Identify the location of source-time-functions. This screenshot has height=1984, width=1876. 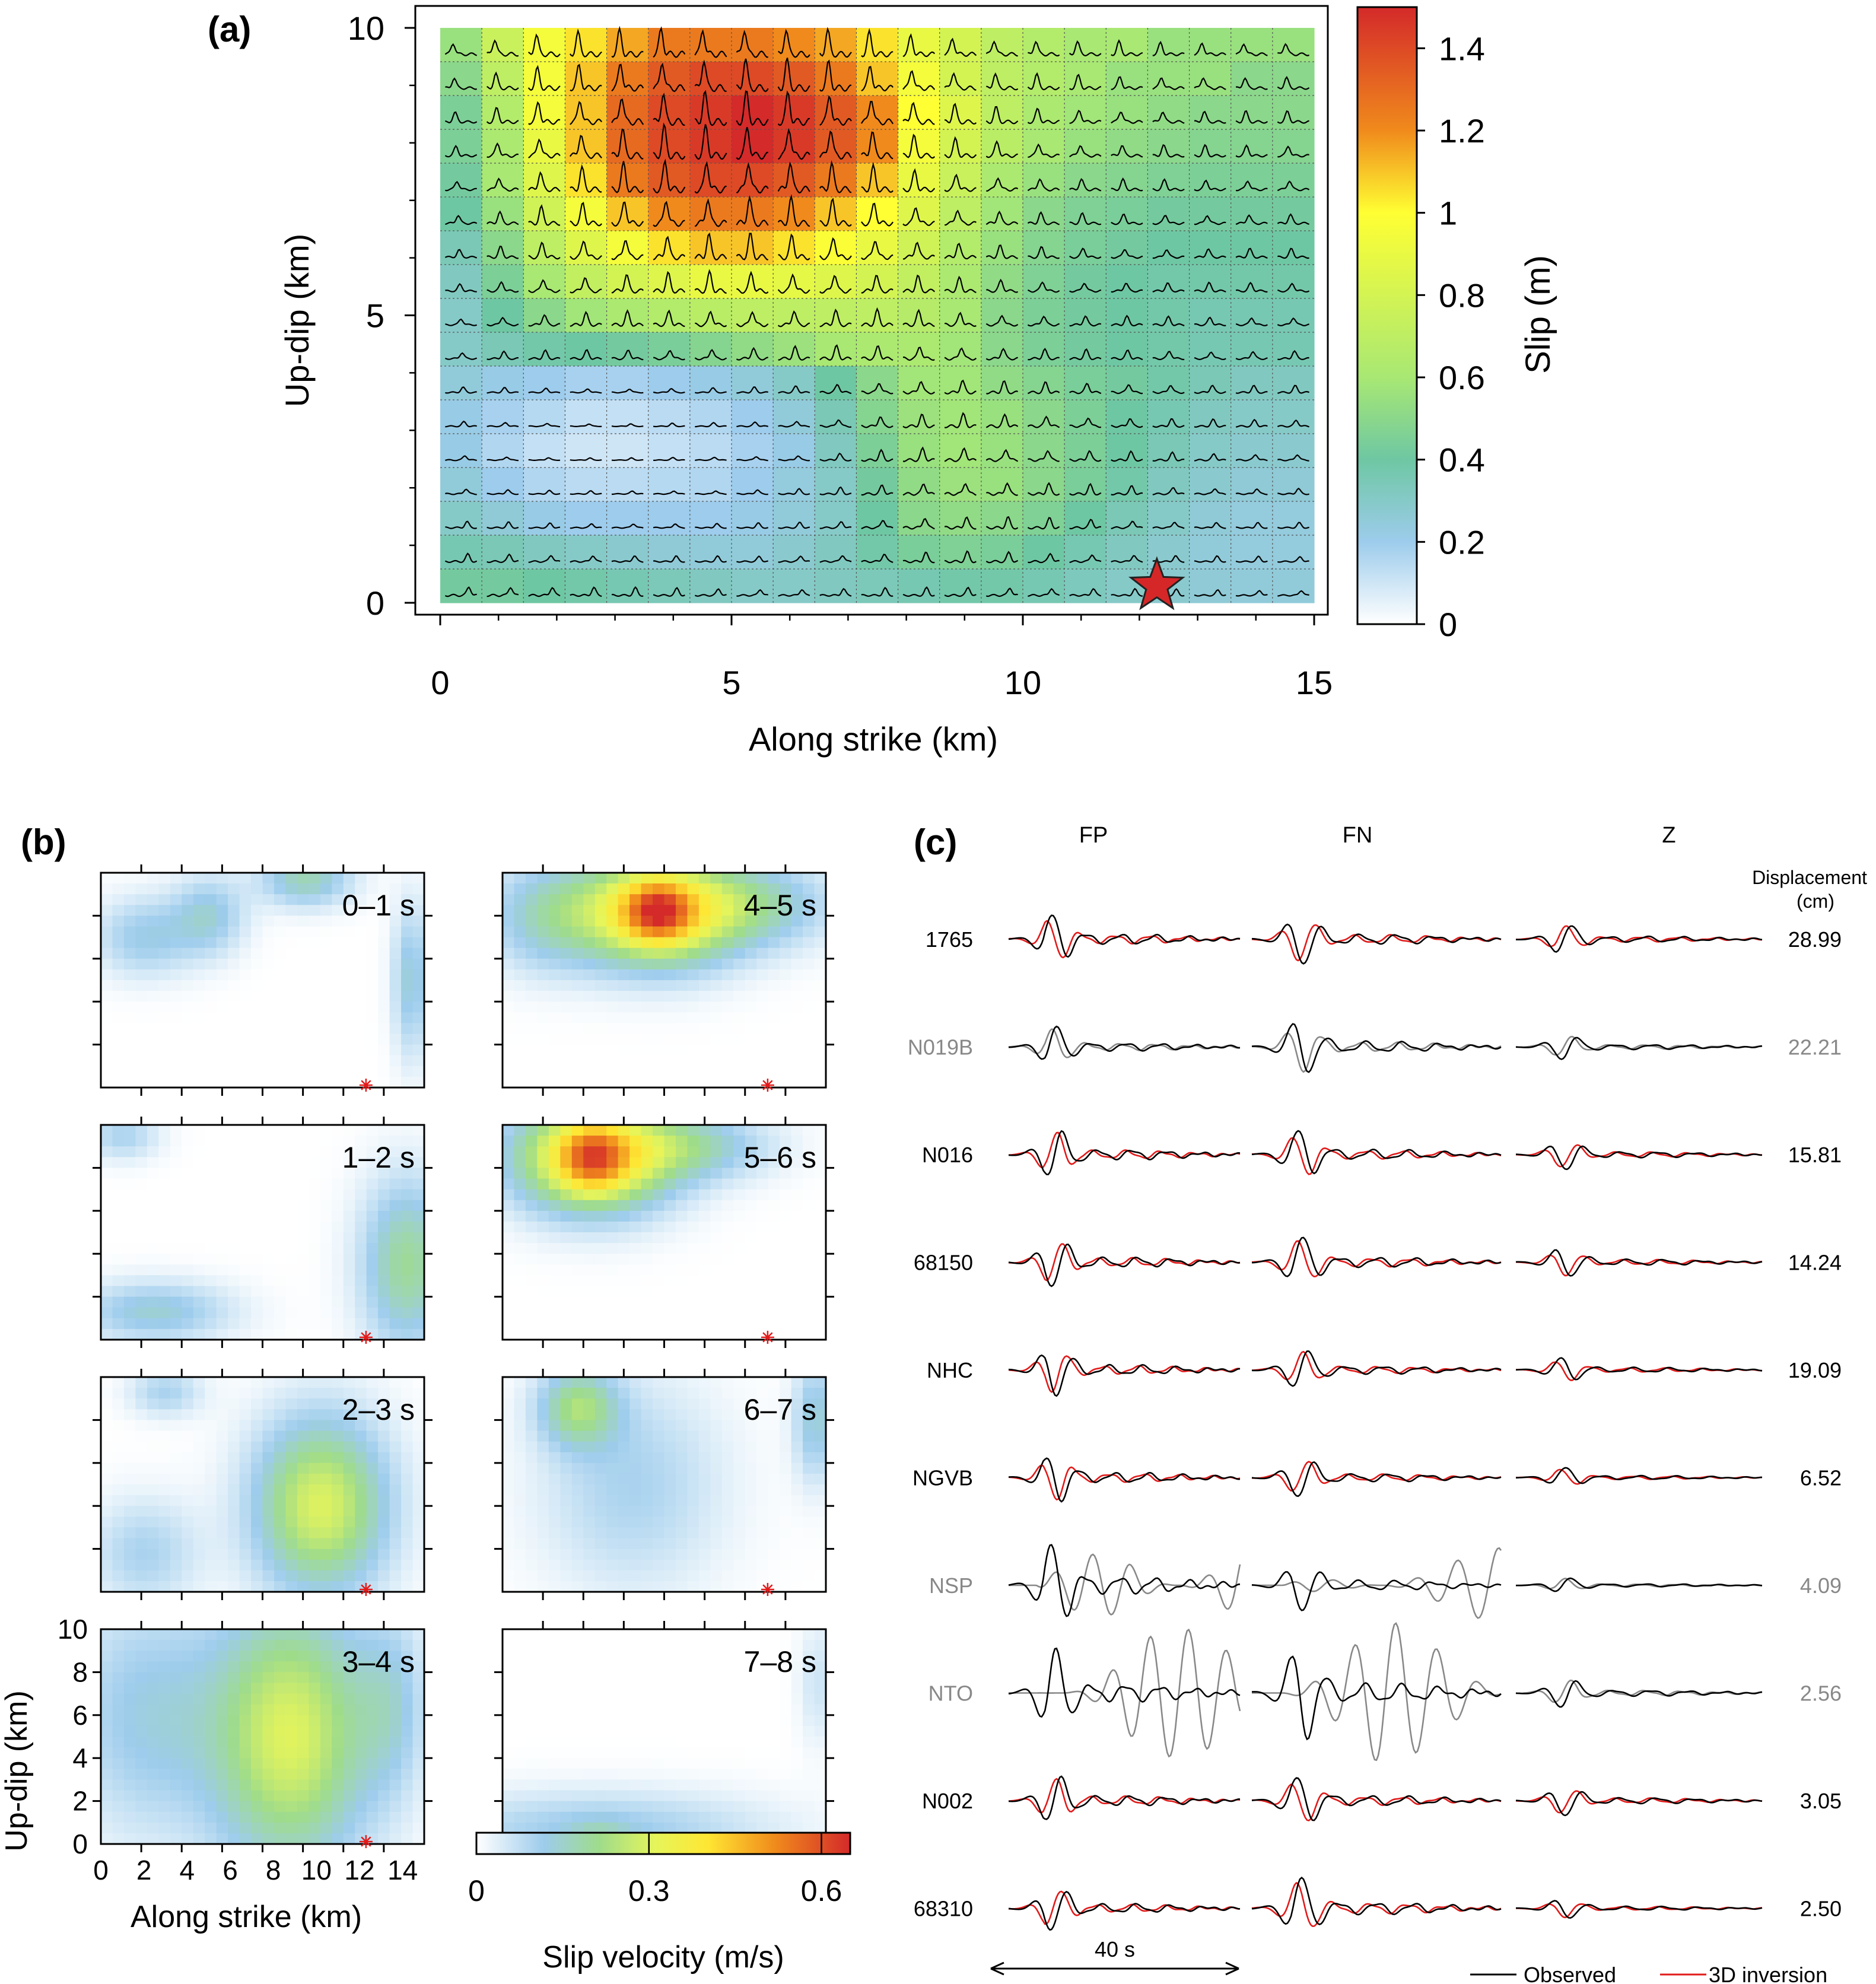
(877, 311).